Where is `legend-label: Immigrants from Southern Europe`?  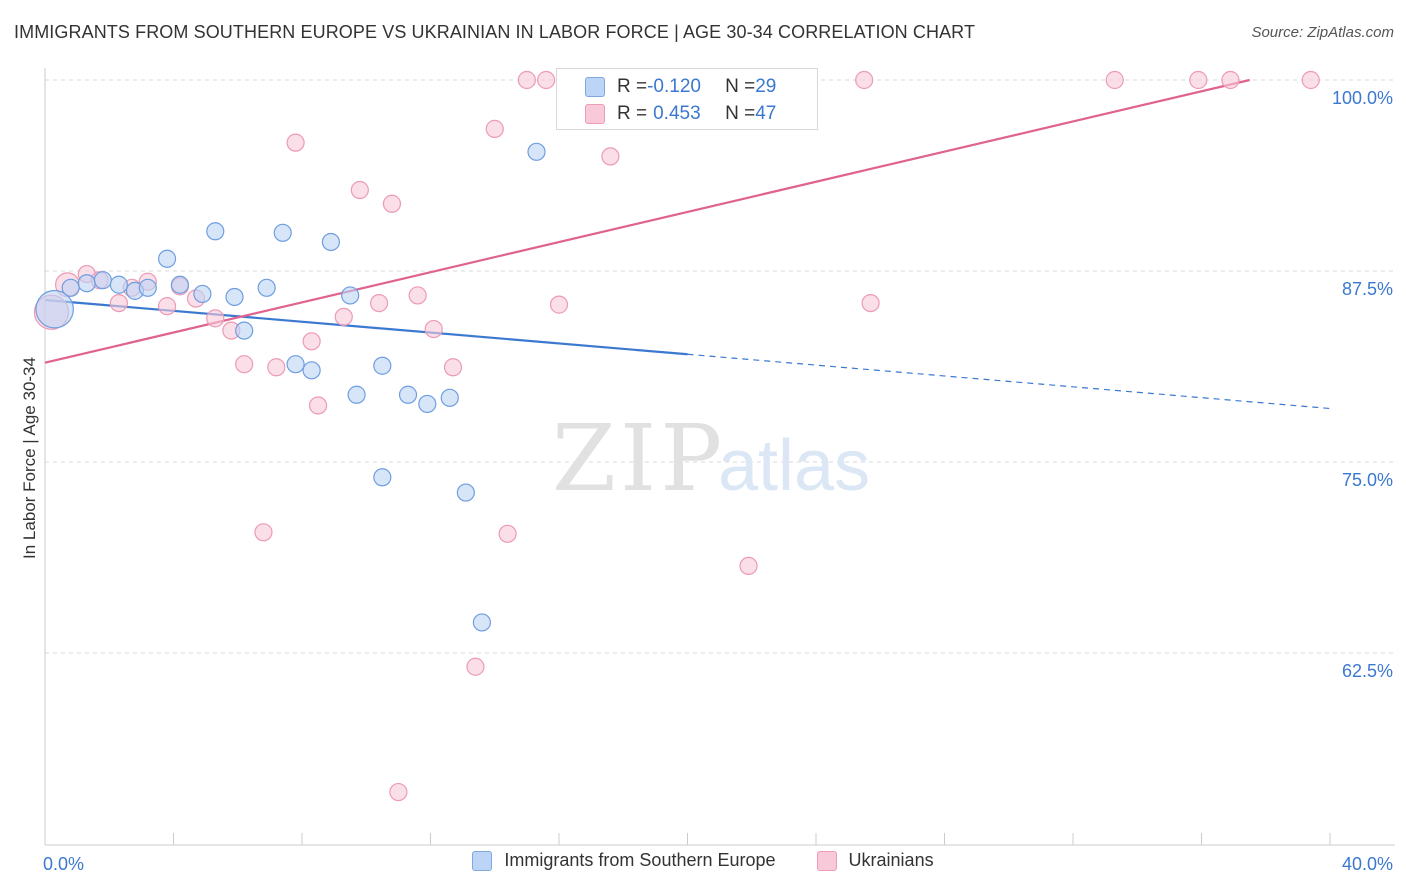
legend-label: Immigrants from Southern Europe is located at coordinates (640, 860).